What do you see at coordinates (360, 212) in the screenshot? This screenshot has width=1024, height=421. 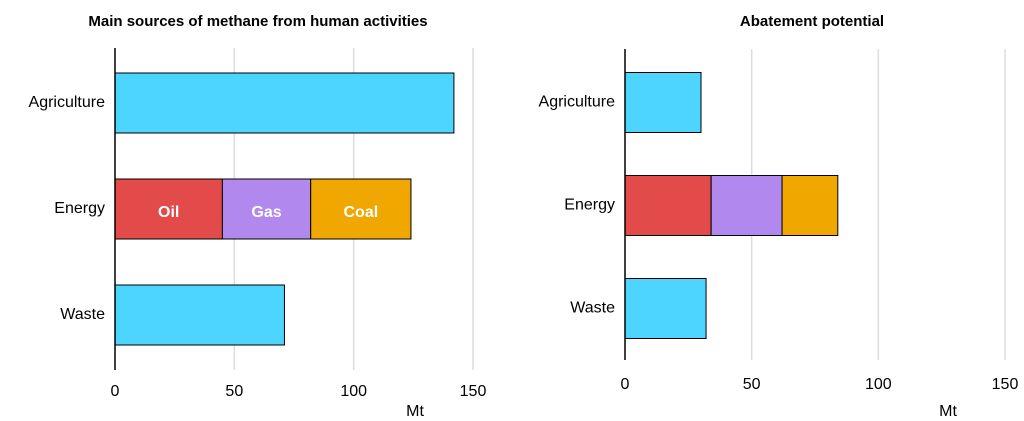 I see `segment-label: Coal` at bounding box center [360, 212].